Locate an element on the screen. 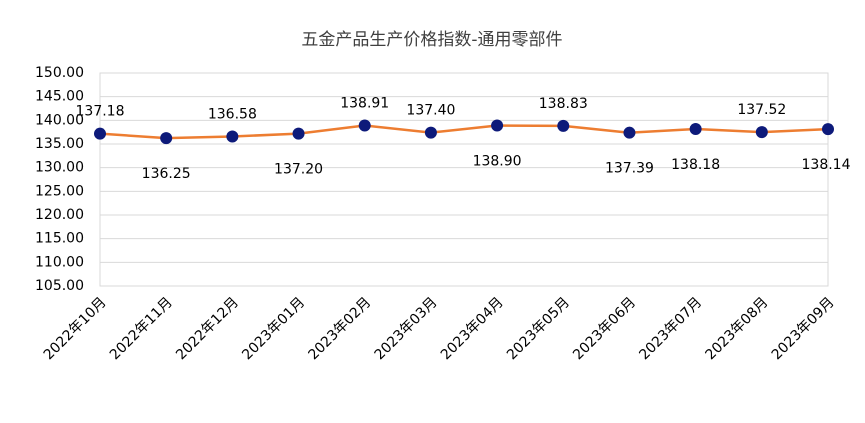 This screenshot has width=865, height=423. value-label: 137.40 is located at coordinates (430, 111).